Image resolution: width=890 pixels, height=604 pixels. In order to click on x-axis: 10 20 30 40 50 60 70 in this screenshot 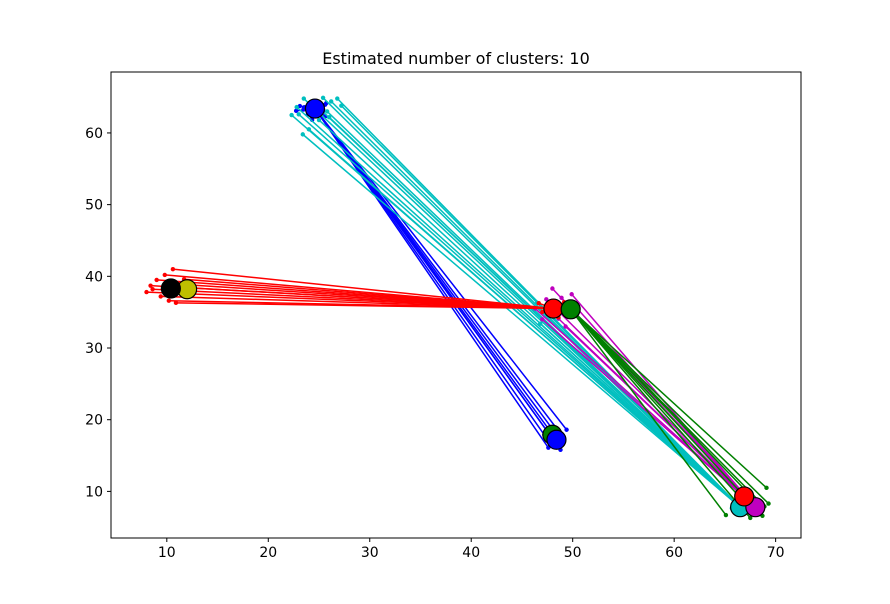, I will do `click(471, 549)`.